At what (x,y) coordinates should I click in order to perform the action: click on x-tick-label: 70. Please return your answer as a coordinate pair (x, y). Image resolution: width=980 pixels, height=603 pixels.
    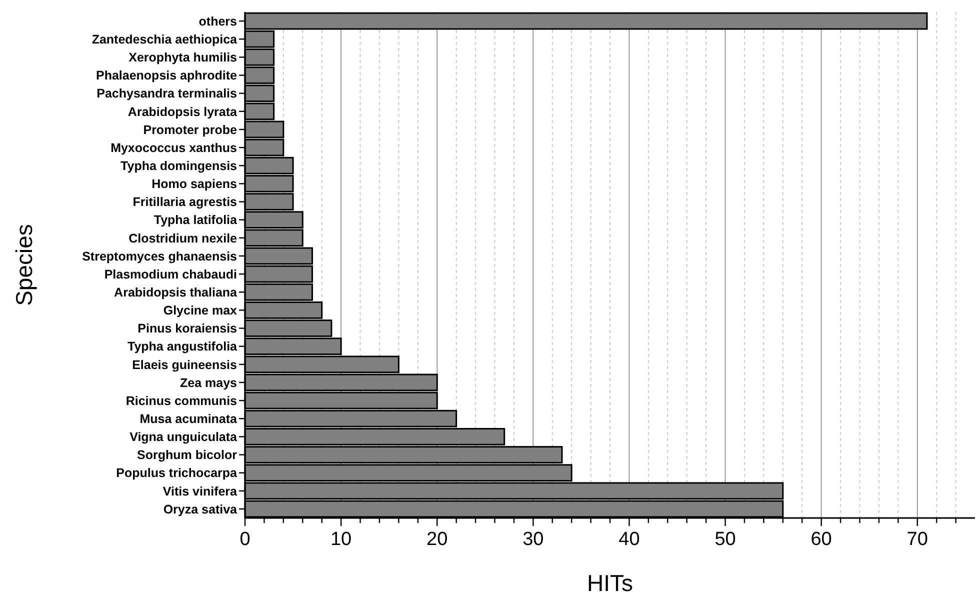
    Looking at the image, I should click on (917, 539).